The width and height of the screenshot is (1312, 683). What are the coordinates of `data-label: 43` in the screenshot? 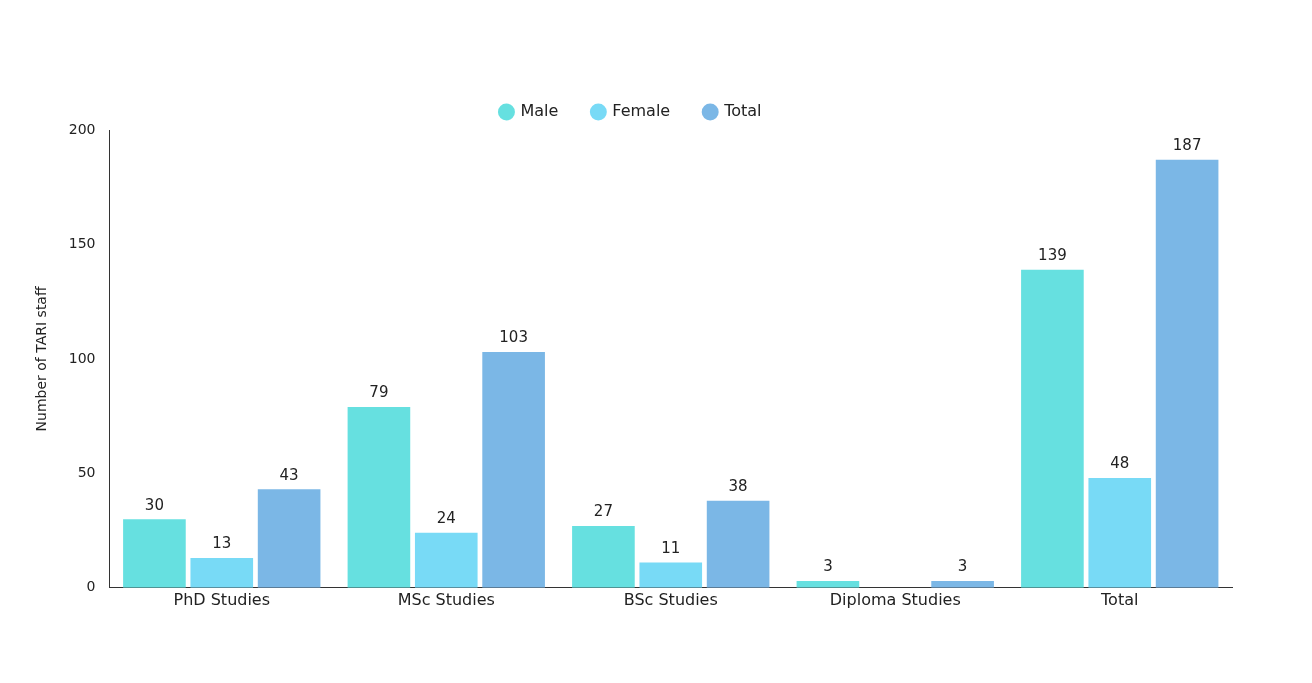 It's located at (289, 474).